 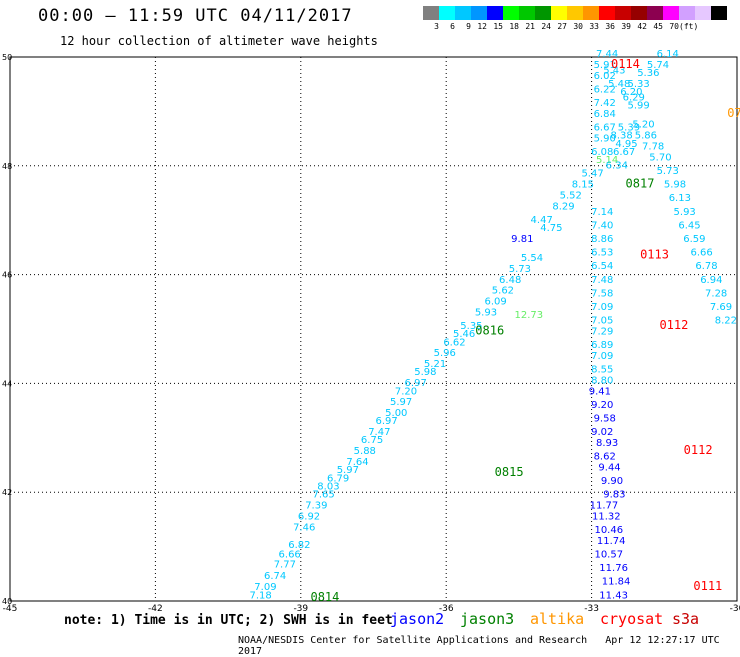 What do you see at coordinates (510, 280) in the screenshot?
I see `wave-height-value: 6.48` at bounding box center [510, 280].